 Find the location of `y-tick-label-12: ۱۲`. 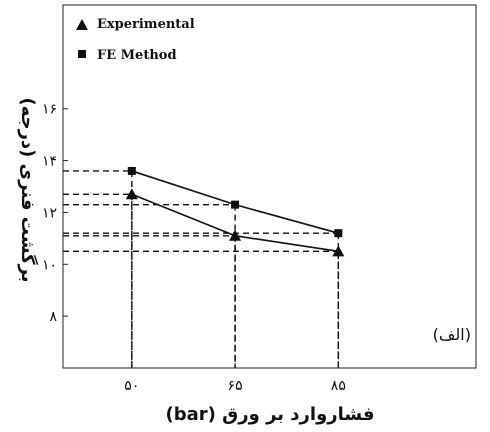

y-tick-label-12: ۱۲ is located at coordinates (49, 213).